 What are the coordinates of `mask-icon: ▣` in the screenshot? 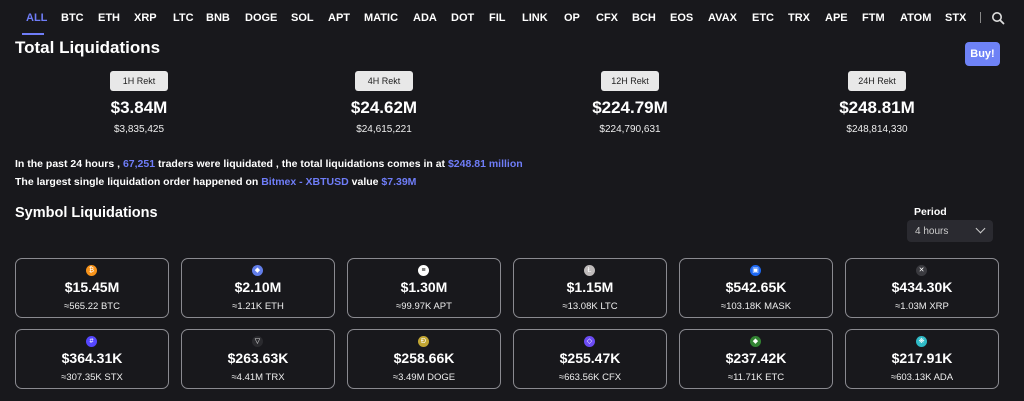 It's located at (755, 270).